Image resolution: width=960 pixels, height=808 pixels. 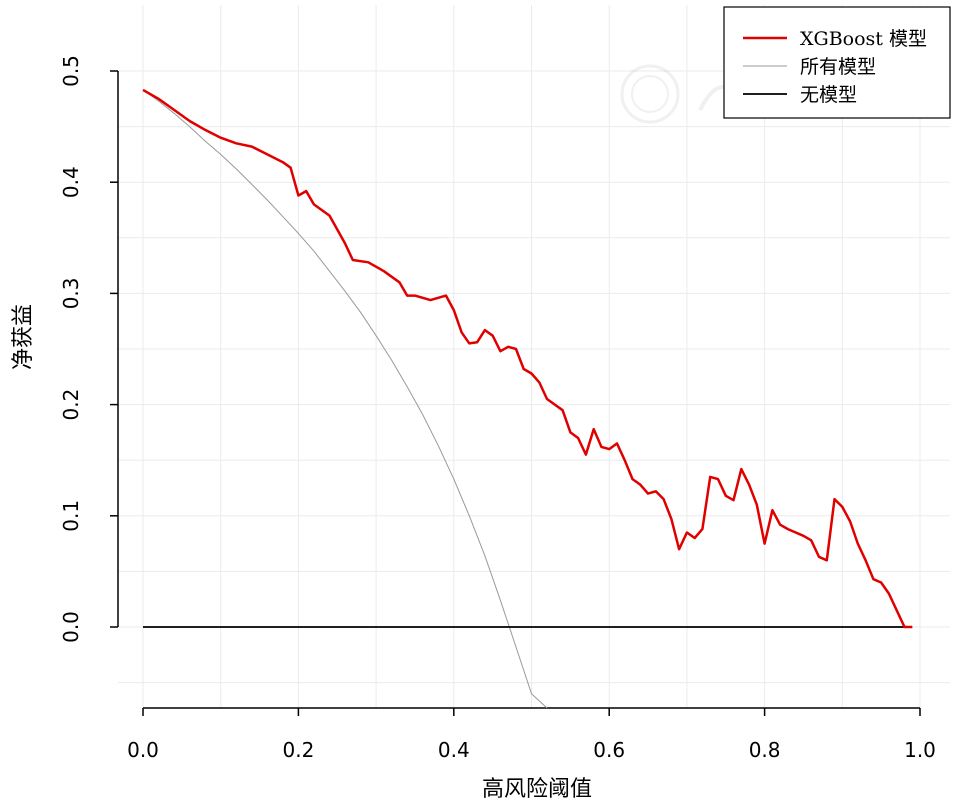 What do you see at coordinates (828, 95) in the screenshot?
I see `legend-label: 无模型` at bounding box center [828, 95].